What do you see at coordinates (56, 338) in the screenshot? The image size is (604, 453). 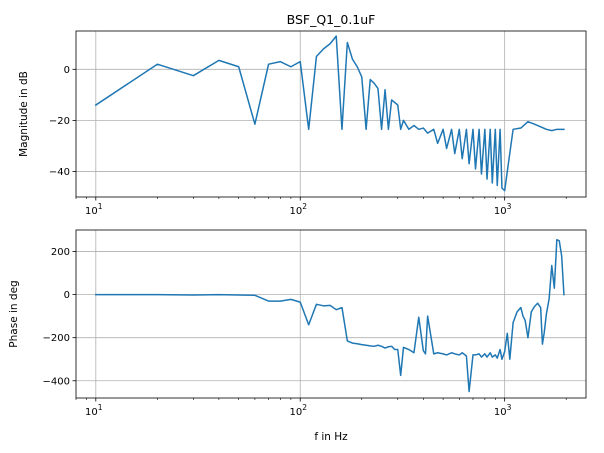 I see `phase-y-tick-label: −200` at bounding box center [56, 338].